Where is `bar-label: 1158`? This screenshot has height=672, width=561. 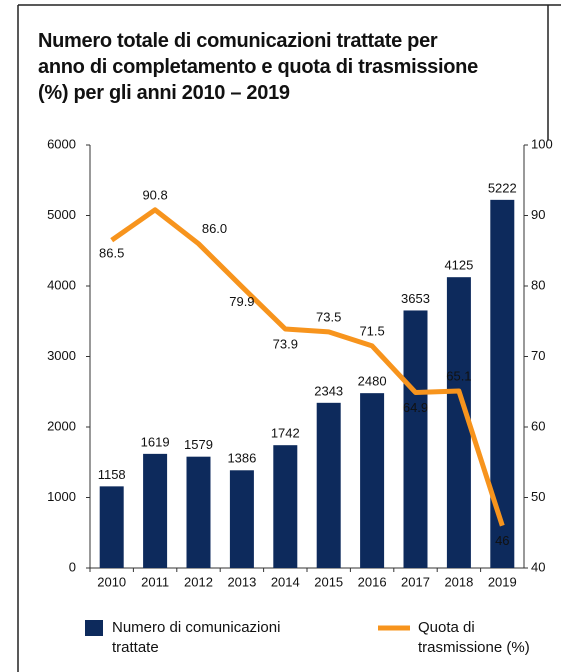 bar-label: 1158 is located at coordinates (112, 474).